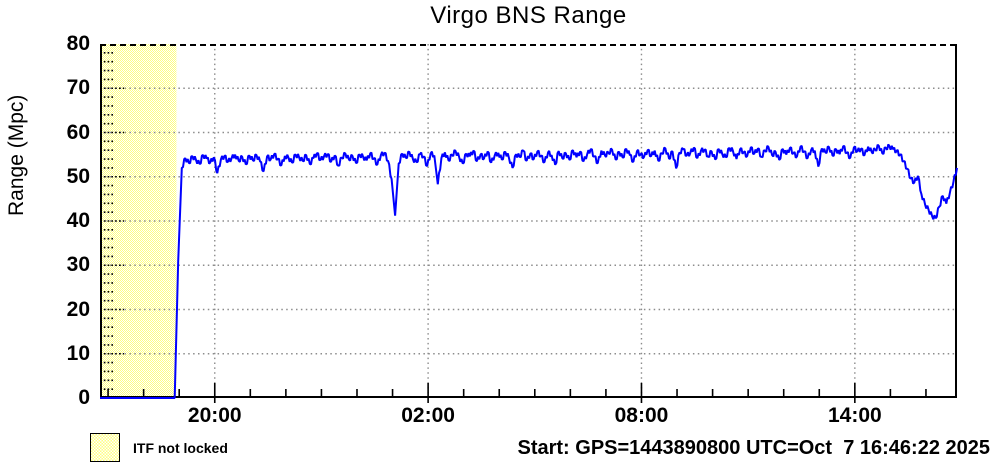 The image size is (996, 472). What do you see at coordinates (78, 43) in the screenshot?
I see `y-tick-label-80: 80` at bounding box center [78, 43].